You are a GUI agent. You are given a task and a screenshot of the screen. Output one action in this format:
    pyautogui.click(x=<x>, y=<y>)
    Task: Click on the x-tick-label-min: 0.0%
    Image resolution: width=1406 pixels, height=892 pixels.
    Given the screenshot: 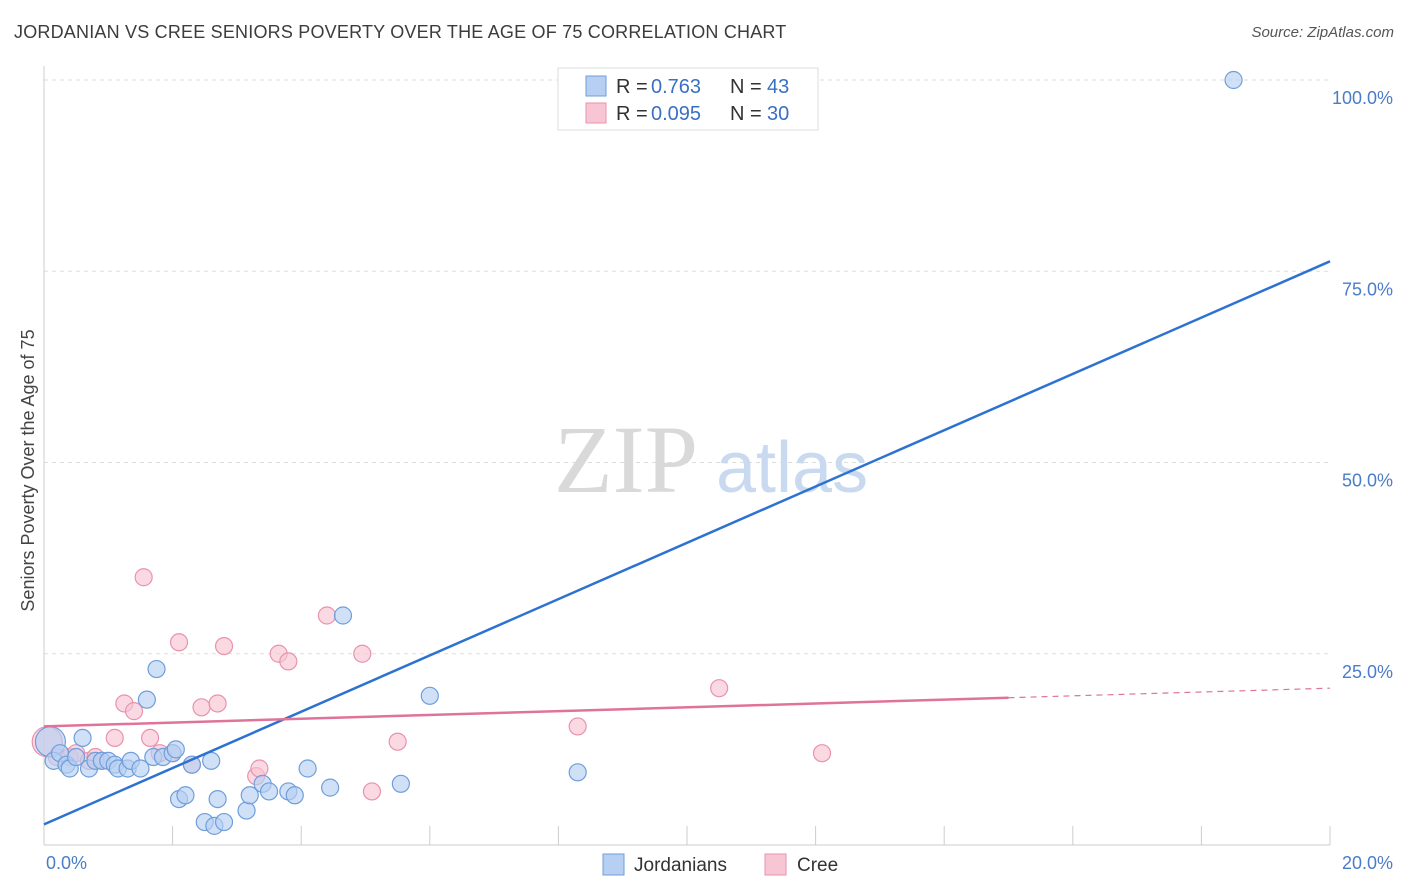 What is the action you would take?
    pyautogui.click(x=66, y=863)
    